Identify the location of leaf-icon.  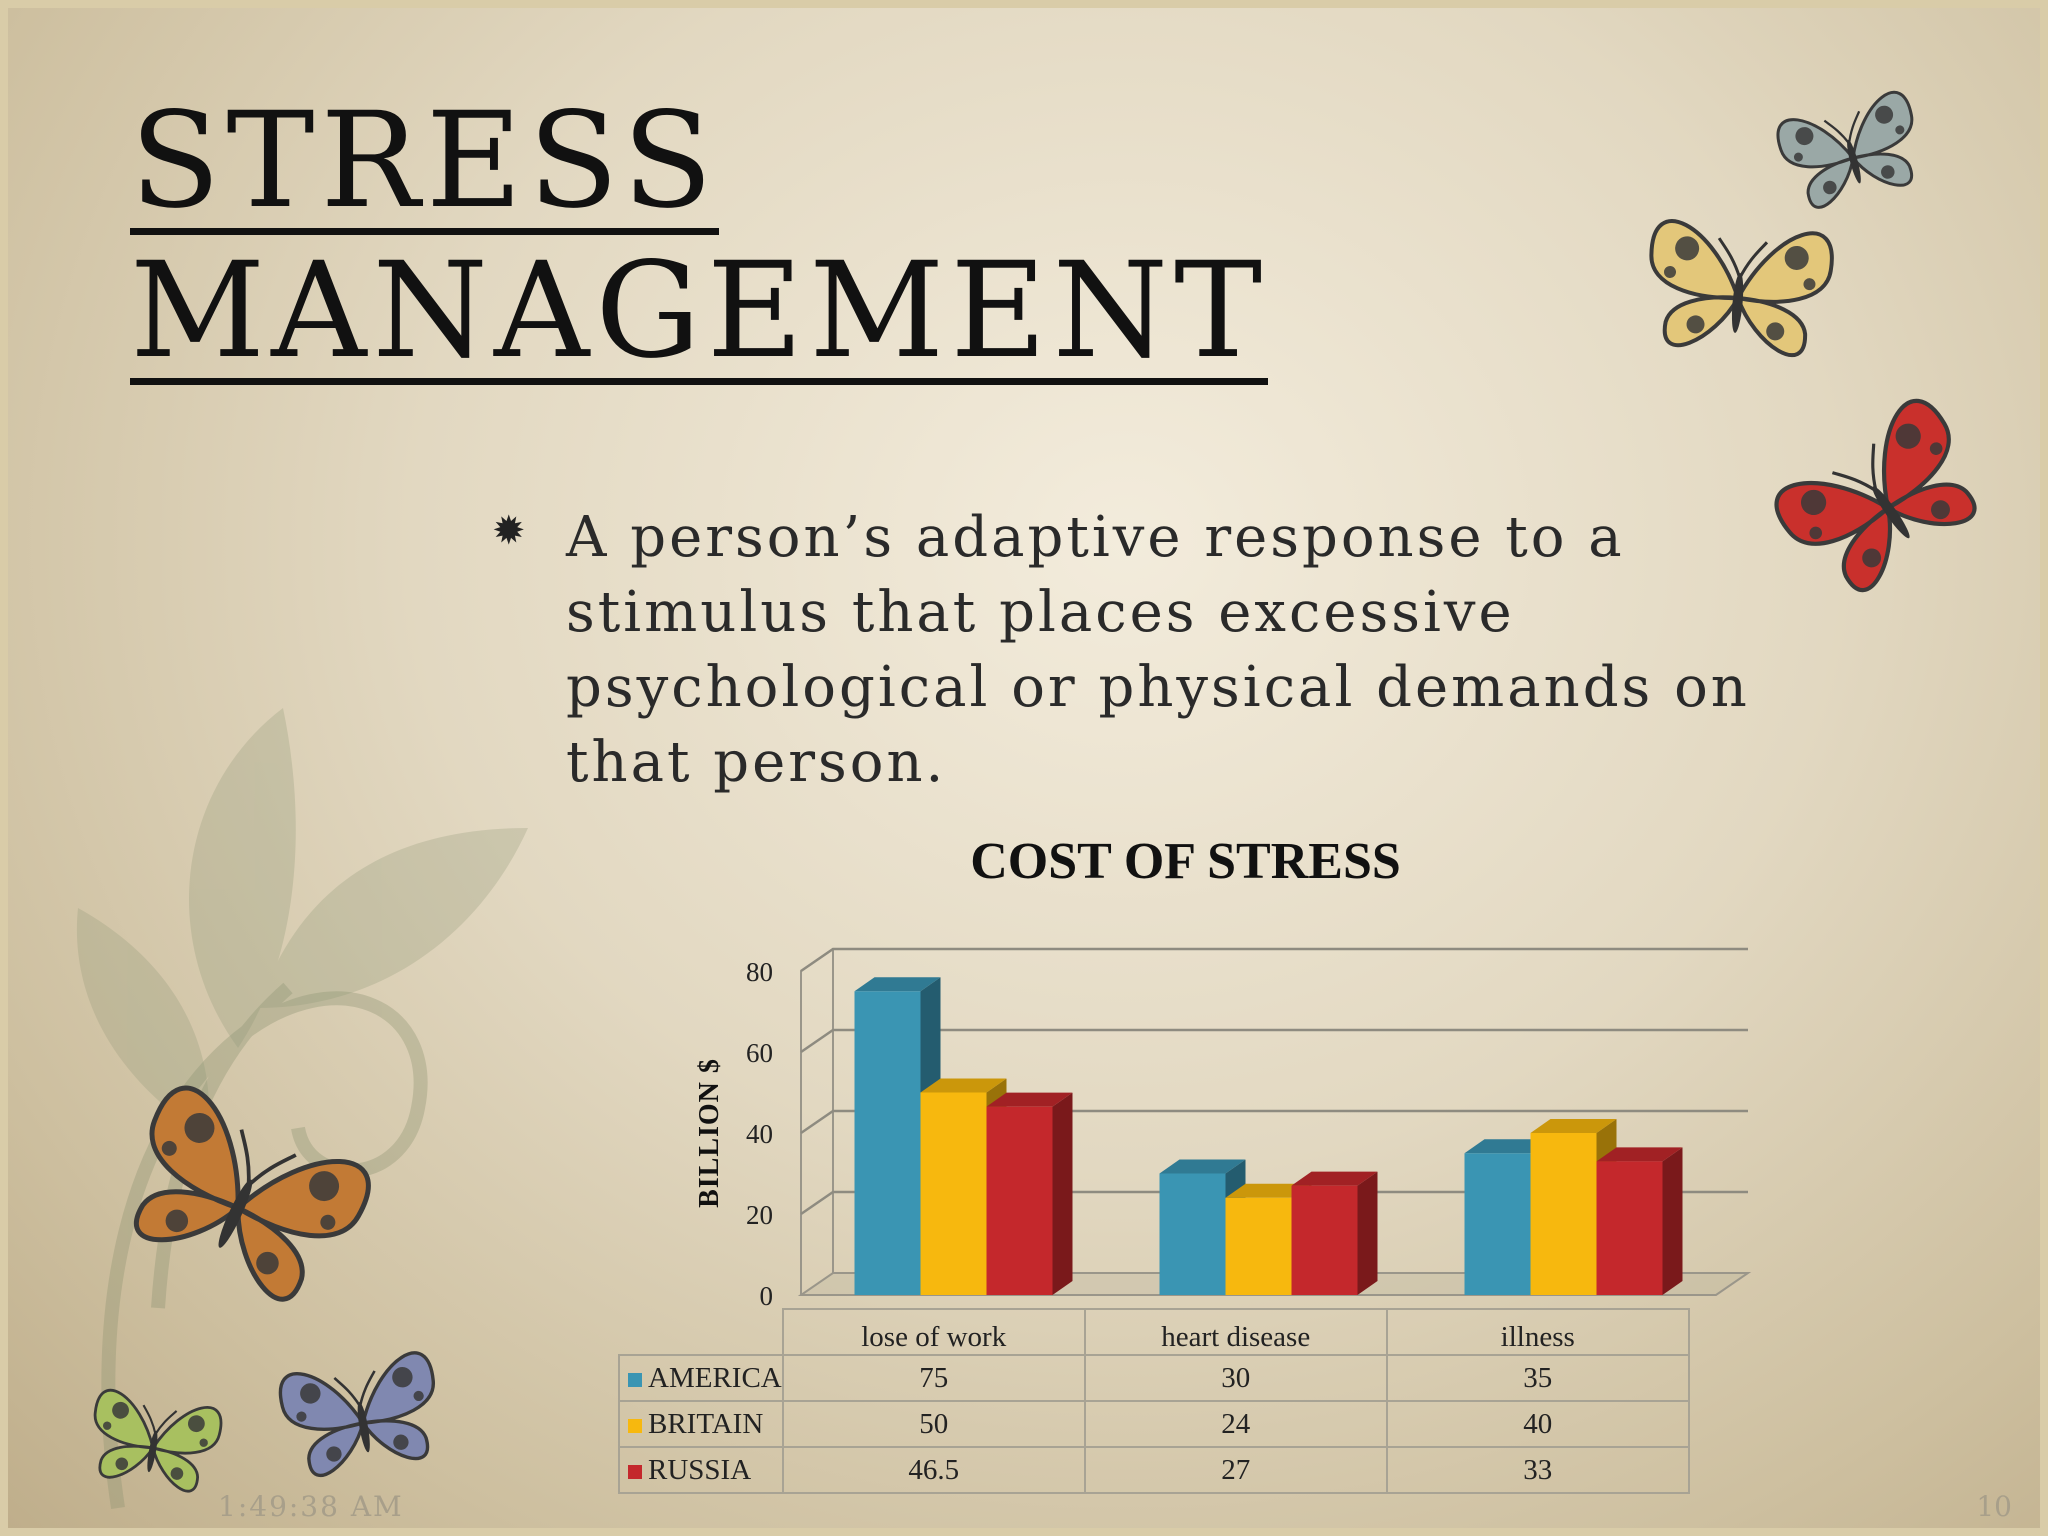
(302, 923).